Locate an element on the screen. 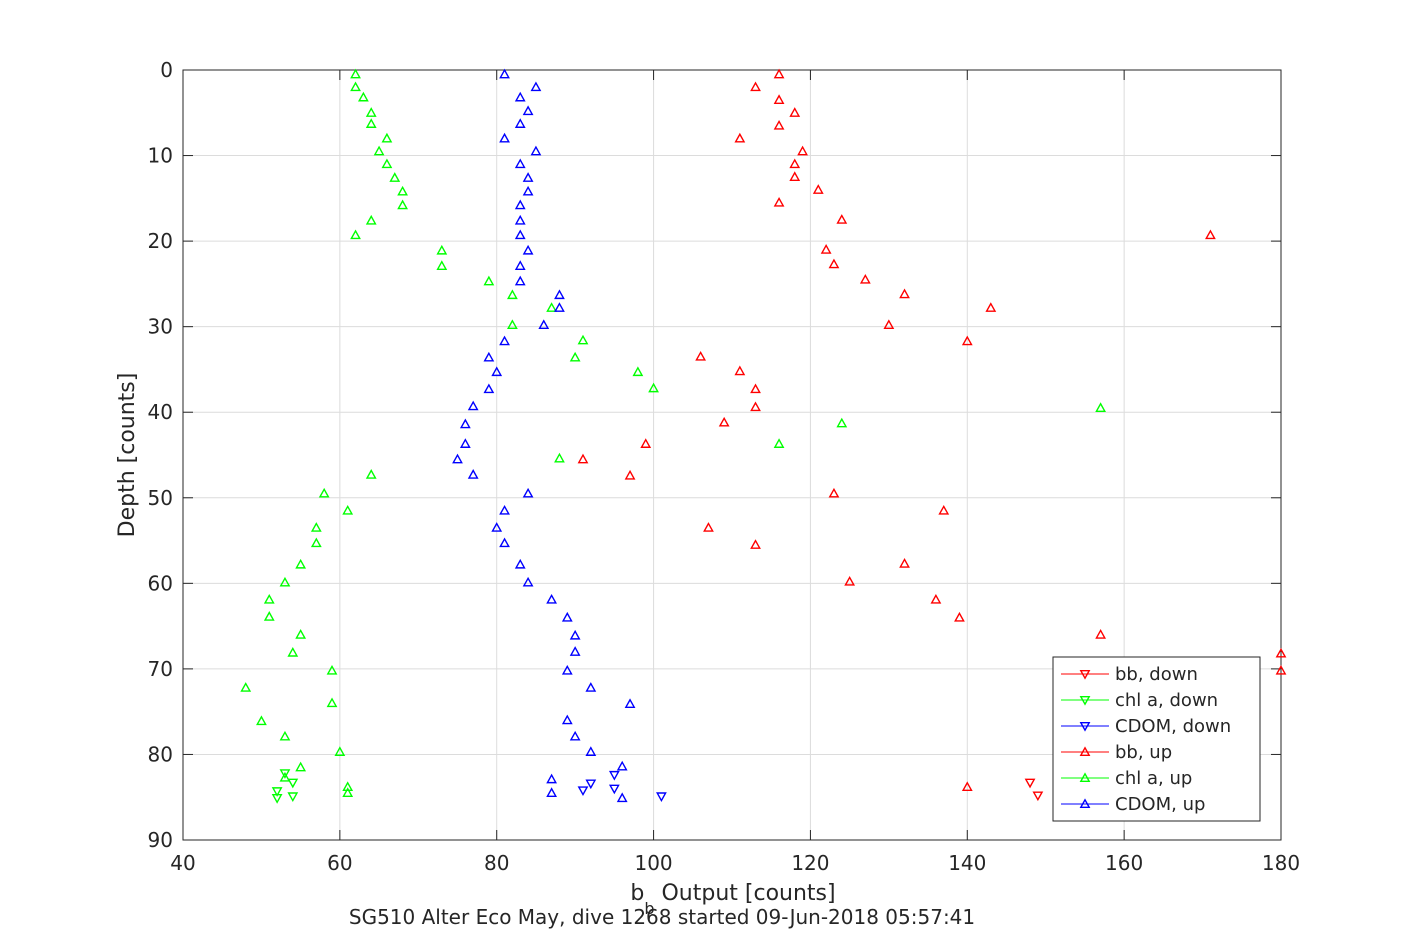 The image size is (1417, 950). y-tick-label: 0 is located at coordinates (166, 70).